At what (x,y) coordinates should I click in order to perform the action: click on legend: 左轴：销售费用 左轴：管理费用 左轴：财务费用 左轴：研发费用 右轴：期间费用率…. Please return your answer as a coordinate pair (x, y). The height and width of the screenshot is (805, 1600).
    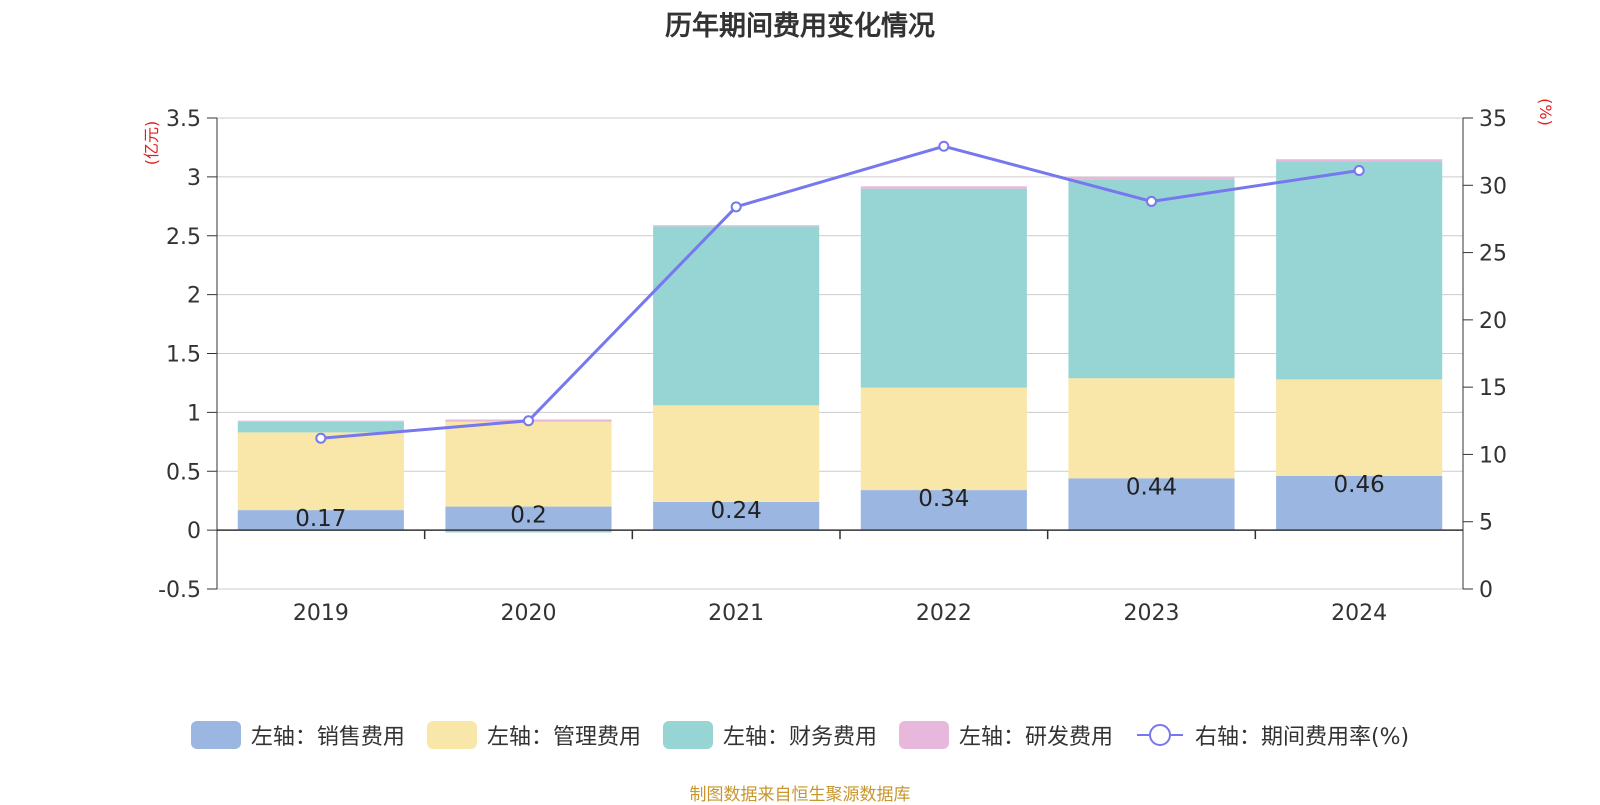
    Looking at the image, I should click on (800, 735).